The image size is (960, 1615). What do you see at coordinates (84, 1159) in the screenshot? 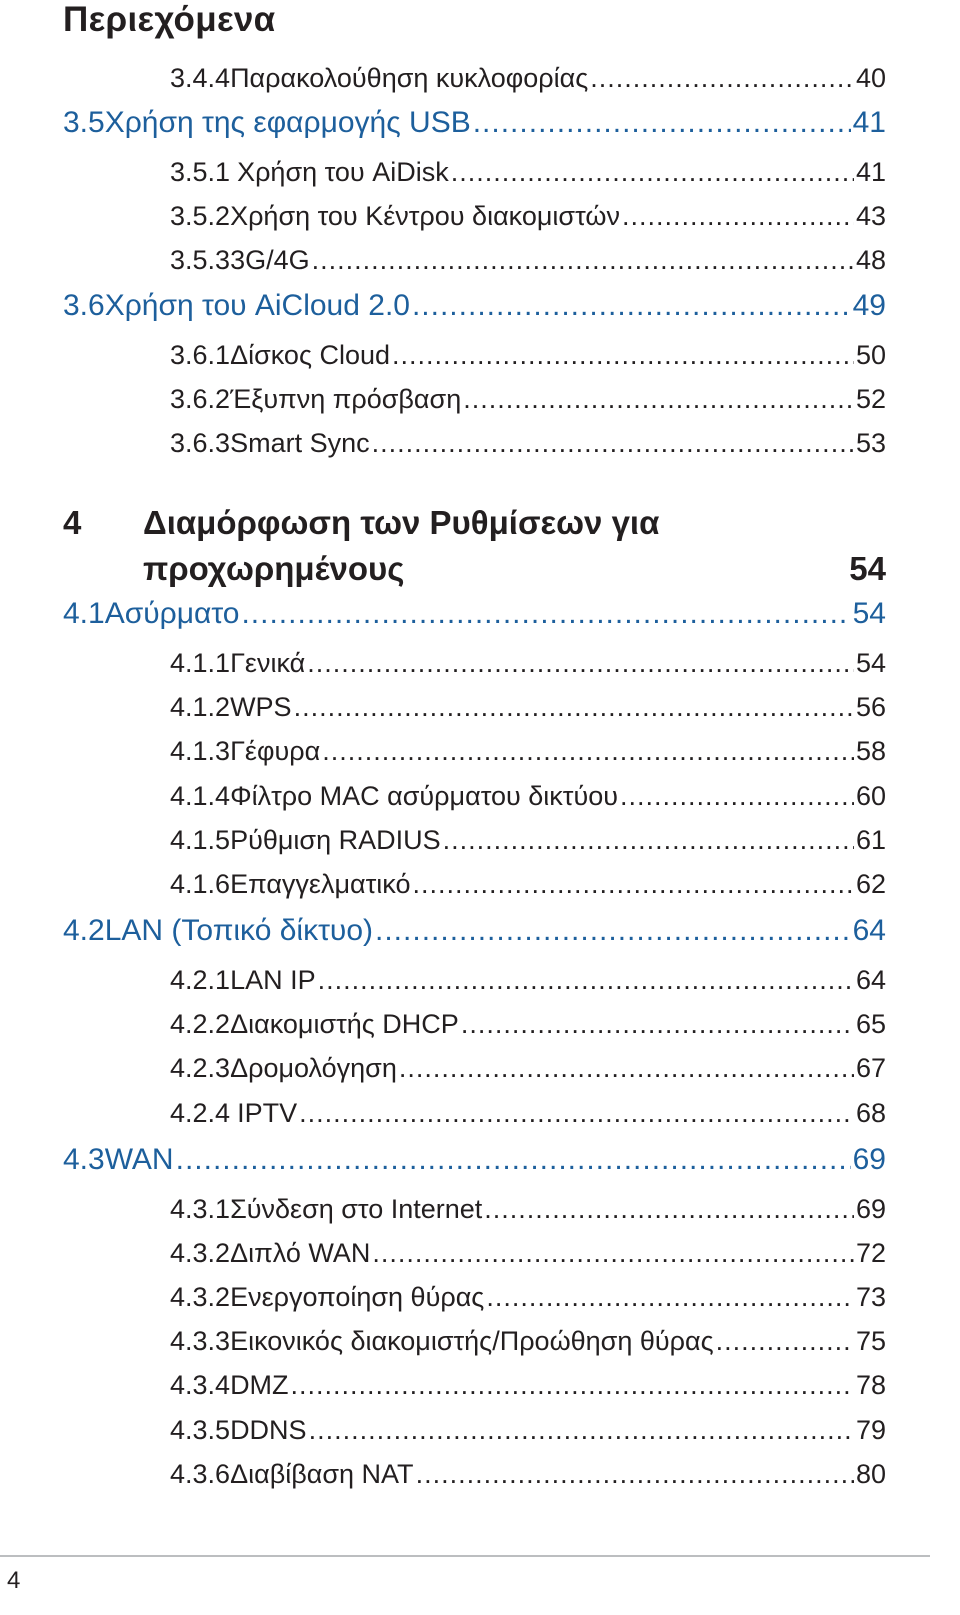
I see `entry-number: 4.3` at bounding box center [84, 1159].